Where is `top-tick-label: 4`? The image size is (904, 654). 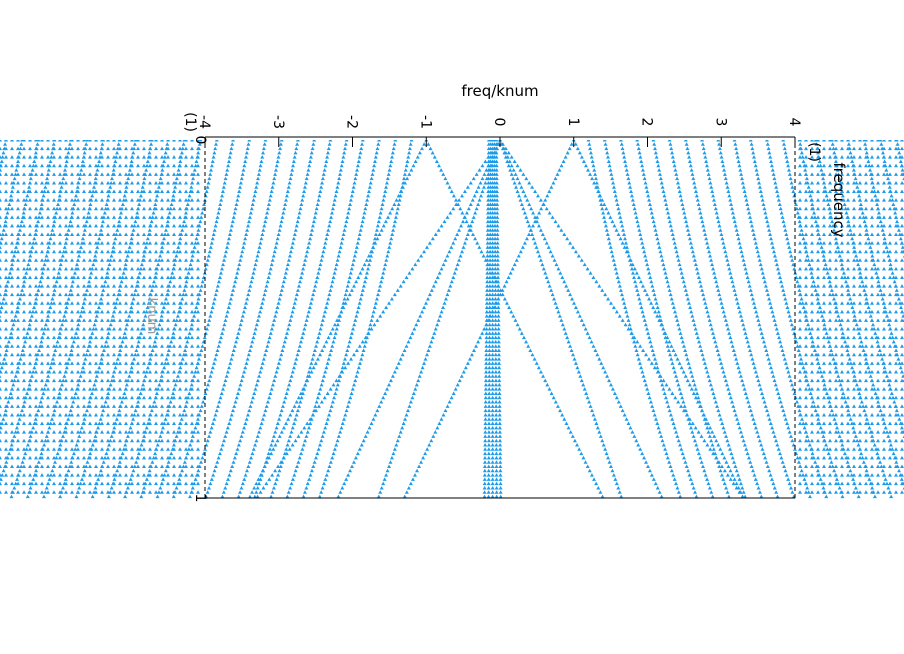 top-tick-label: 4 is located at coordinates (794, 122).